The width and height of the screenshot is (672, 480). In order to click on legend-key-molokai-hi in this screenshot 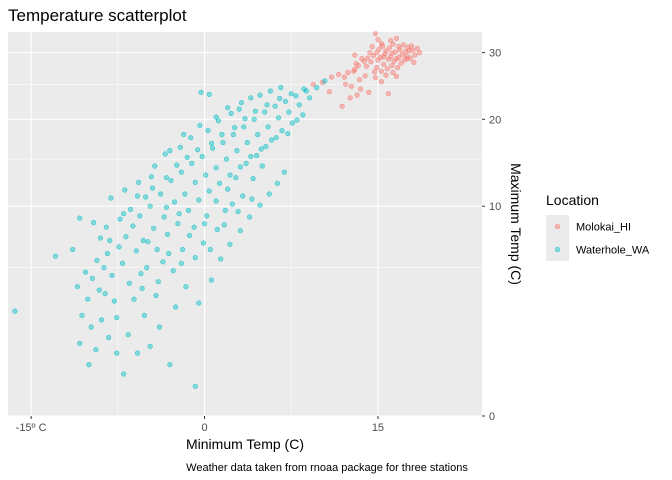, I will do `click(557, 226)`.